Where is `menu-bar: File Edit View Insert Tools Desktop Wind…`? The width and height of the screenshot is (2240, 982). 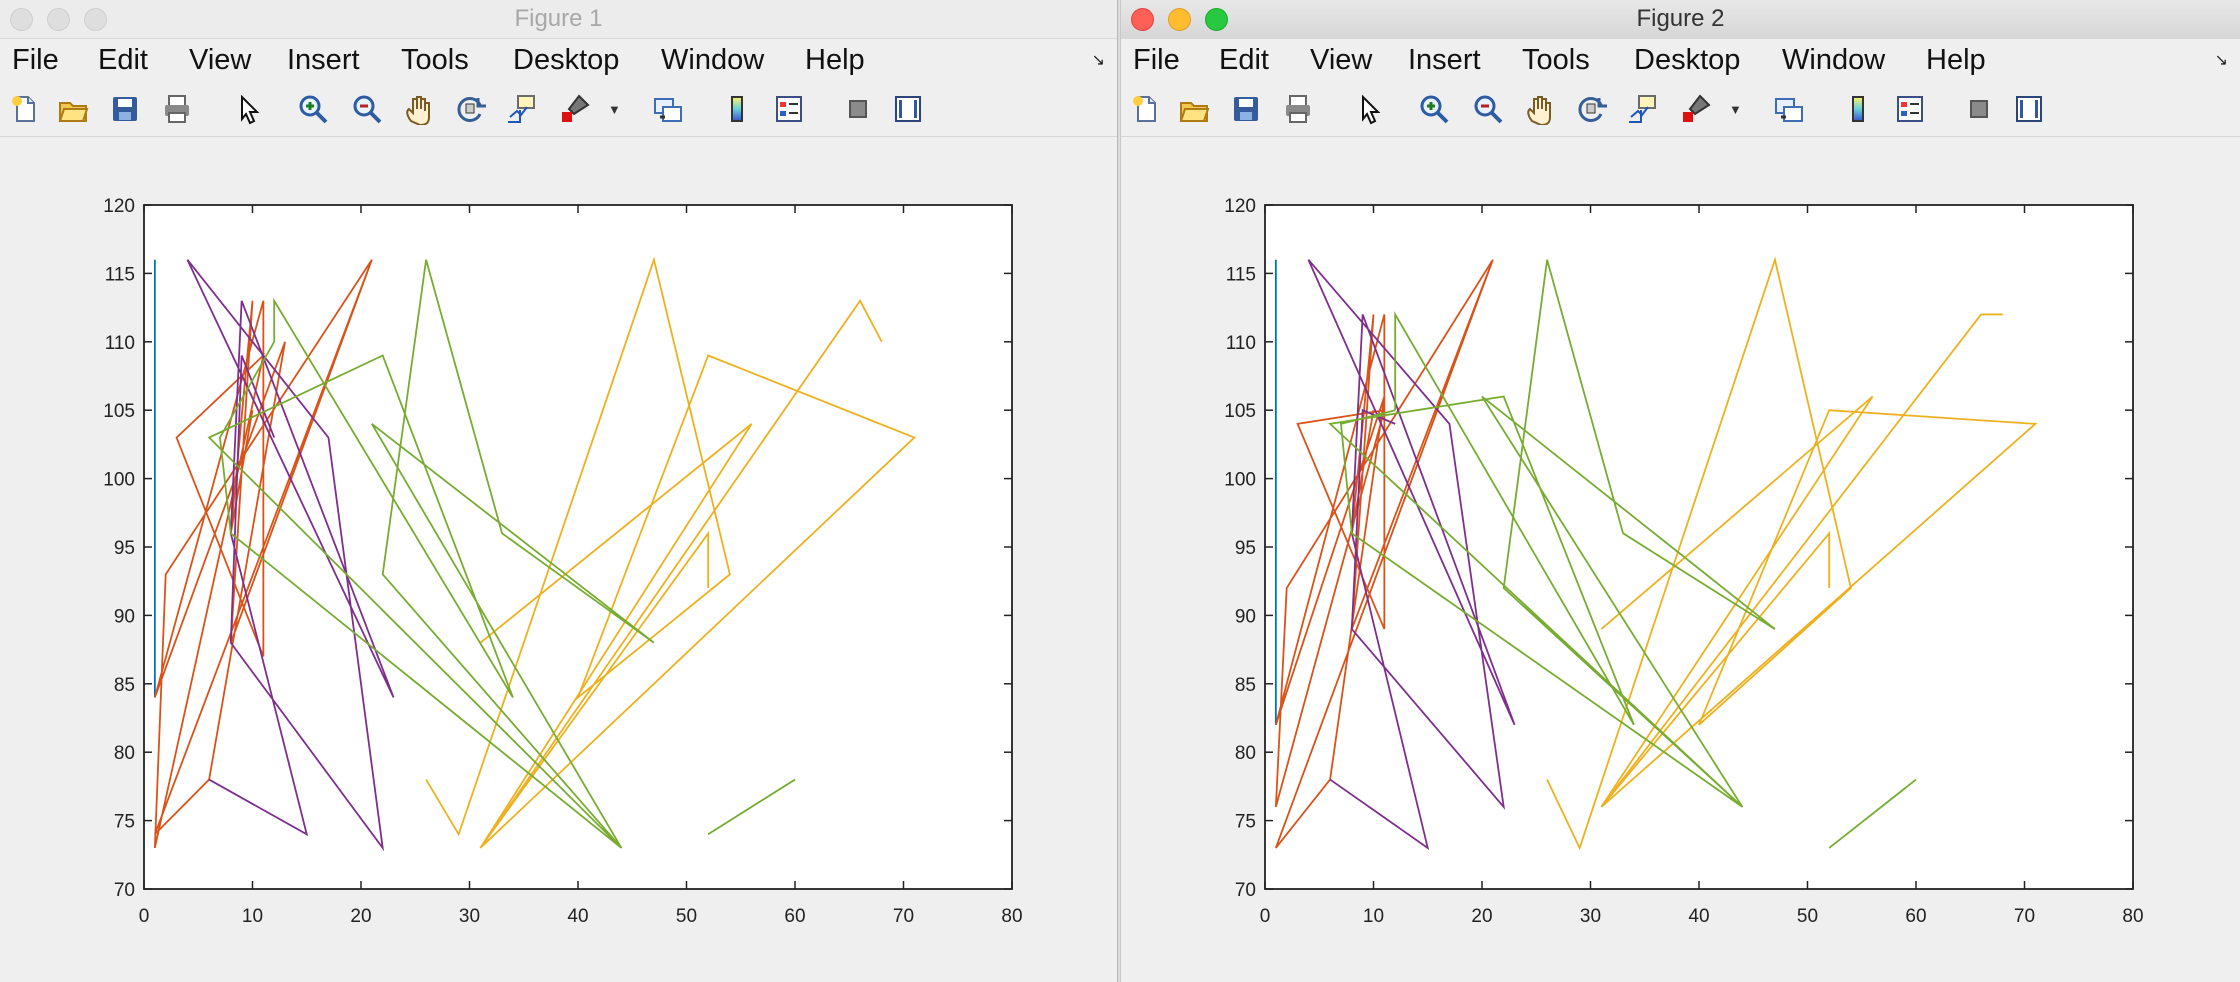 menu-bar: File Edit View Insert Tools Desktop Wind… is located at coordinates (558, 61).